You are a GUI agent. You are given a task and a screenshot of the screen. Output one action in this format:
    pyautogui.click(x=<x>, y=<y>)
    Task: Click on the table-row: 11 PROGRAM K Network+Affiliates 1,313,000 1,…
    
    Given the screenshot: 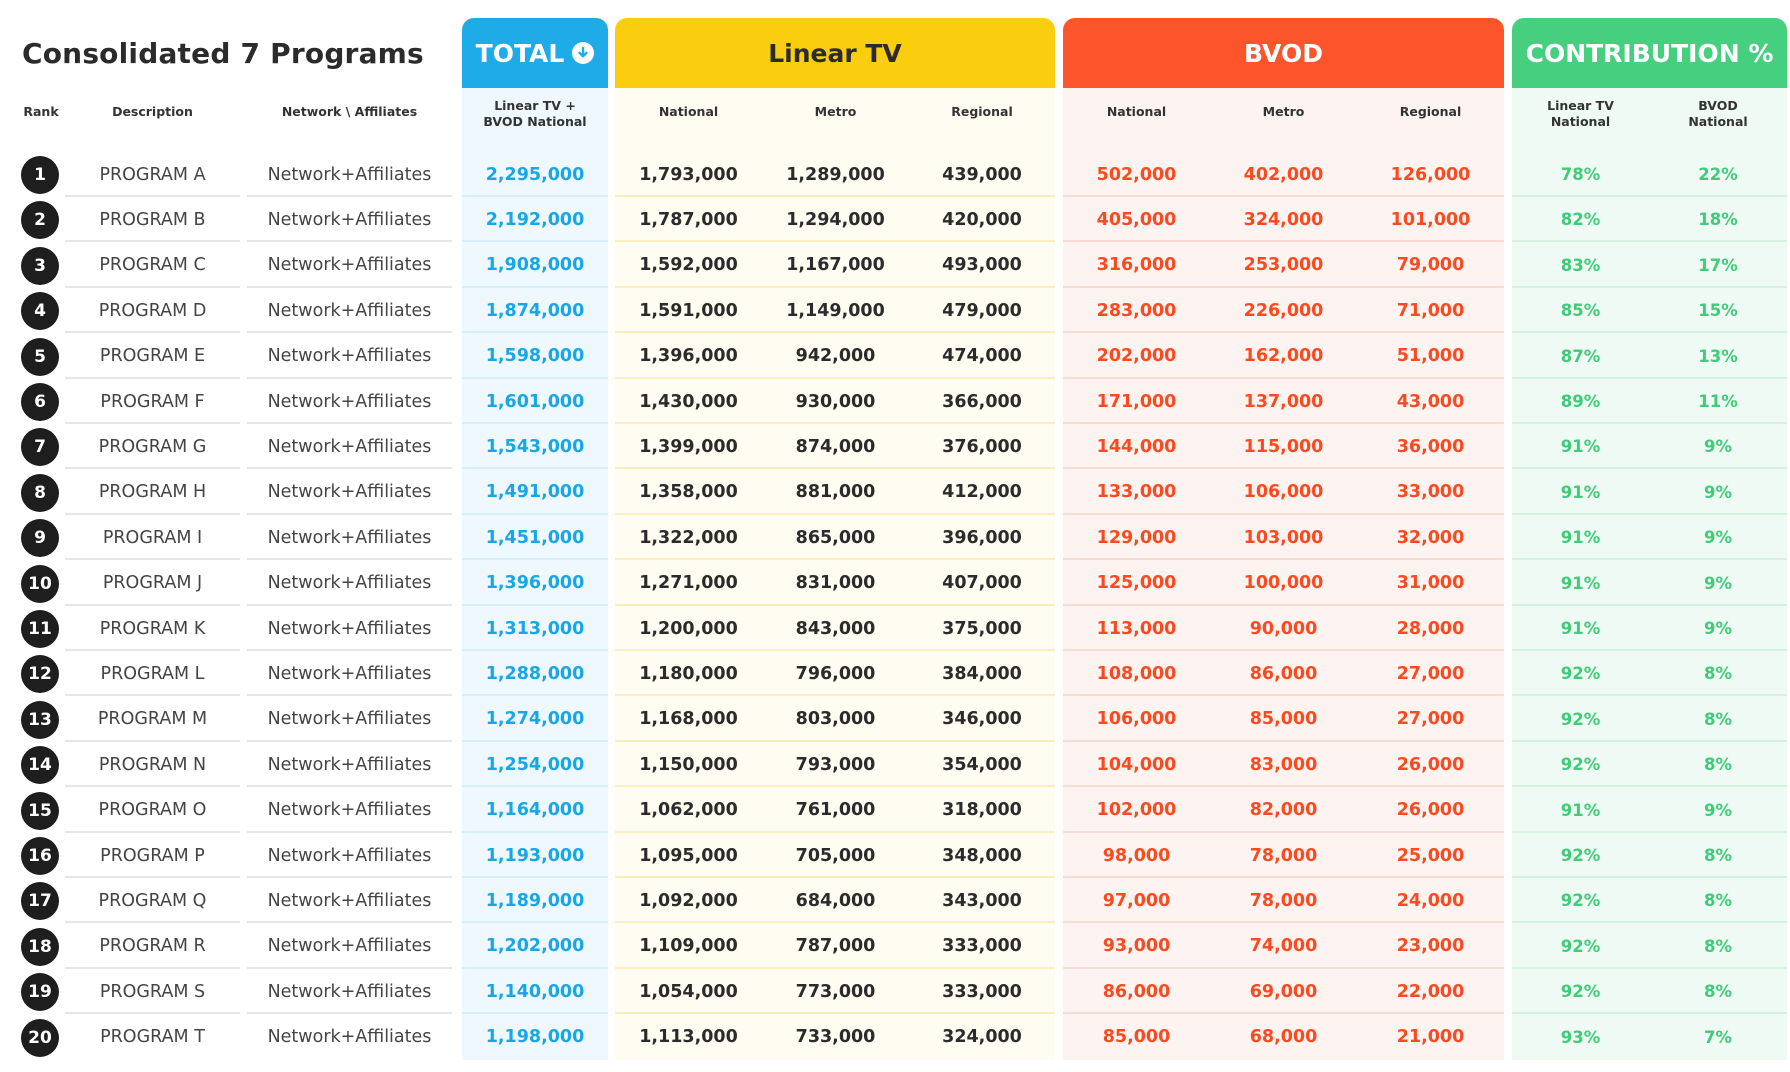 What is the action you would take?
    pyautogui.click(x=895, y=628)
    